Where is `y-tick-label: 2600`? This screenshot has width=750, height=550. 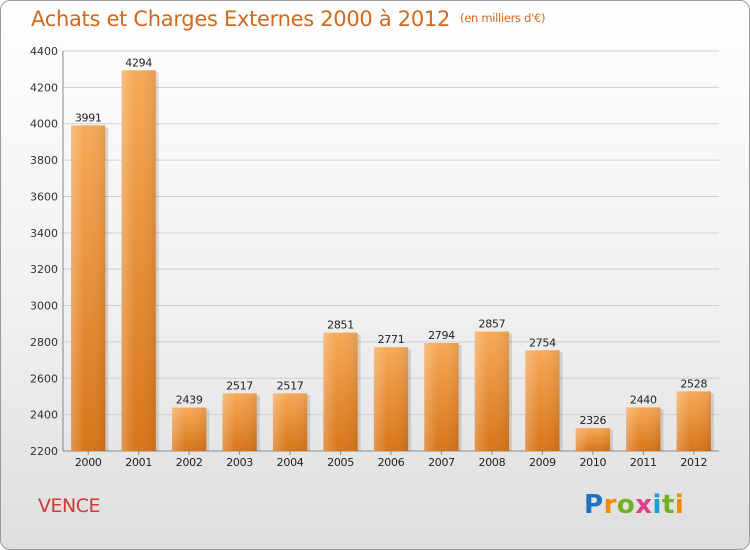
y-tick-label: 2600 is located at coordinates (44, 378).